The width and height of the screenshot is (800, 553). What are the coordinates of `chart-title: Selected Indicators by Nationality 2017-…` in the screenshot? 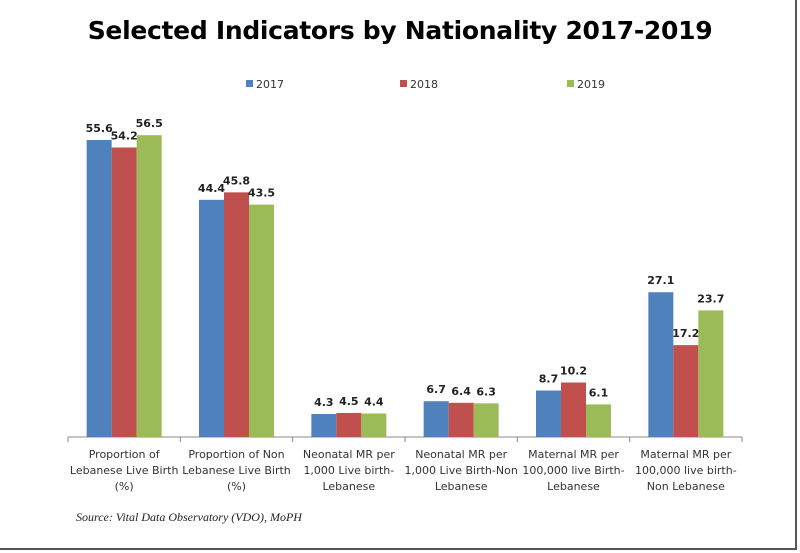 It's located at (400, 30).